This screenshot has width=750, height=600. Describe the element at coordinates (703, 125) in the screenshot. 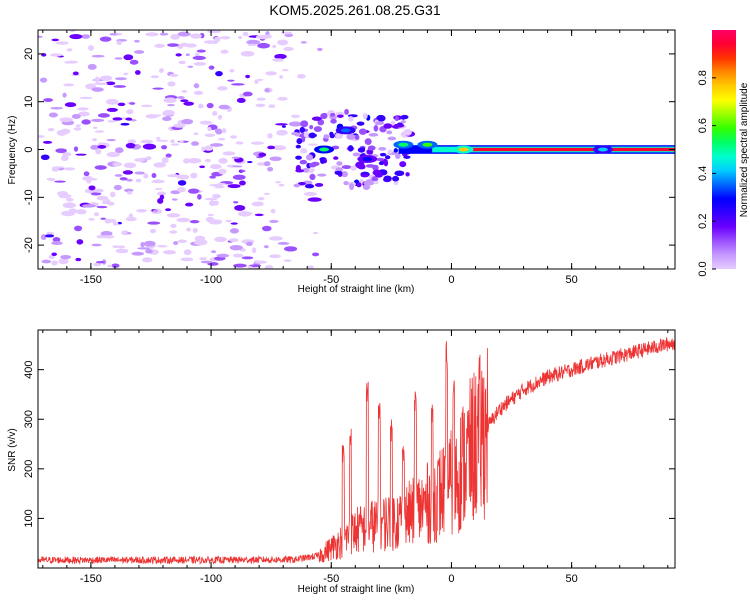

I see `colorbar-tick-label: 0.6` at that location.